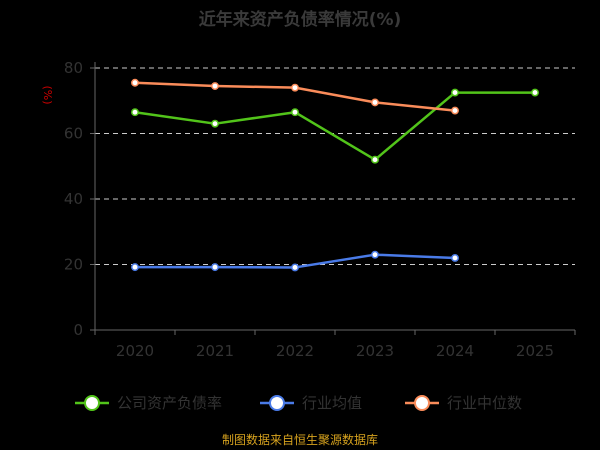 The width and height of the screenshot is (600, 450). Describe the element at coordinates (484, 403) in the screenshot. I see `legend-label: 行业中位数` at that location.